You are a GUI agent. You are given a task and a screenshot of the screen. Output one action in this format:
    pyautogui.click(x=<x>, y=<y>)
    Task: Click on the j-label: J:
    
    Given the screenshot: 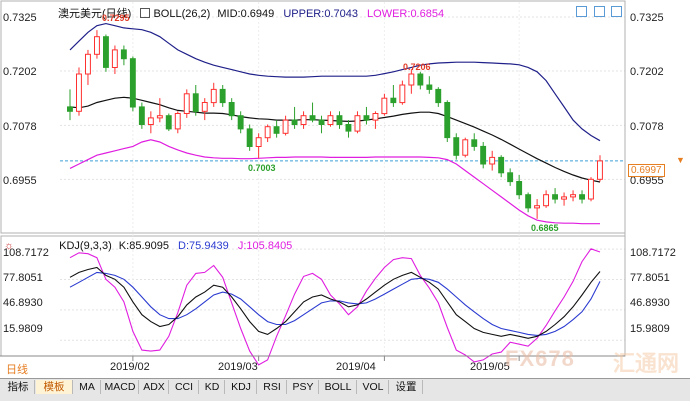 What is the action you would take?
    pyautogui.click(x=242, y=246)
    